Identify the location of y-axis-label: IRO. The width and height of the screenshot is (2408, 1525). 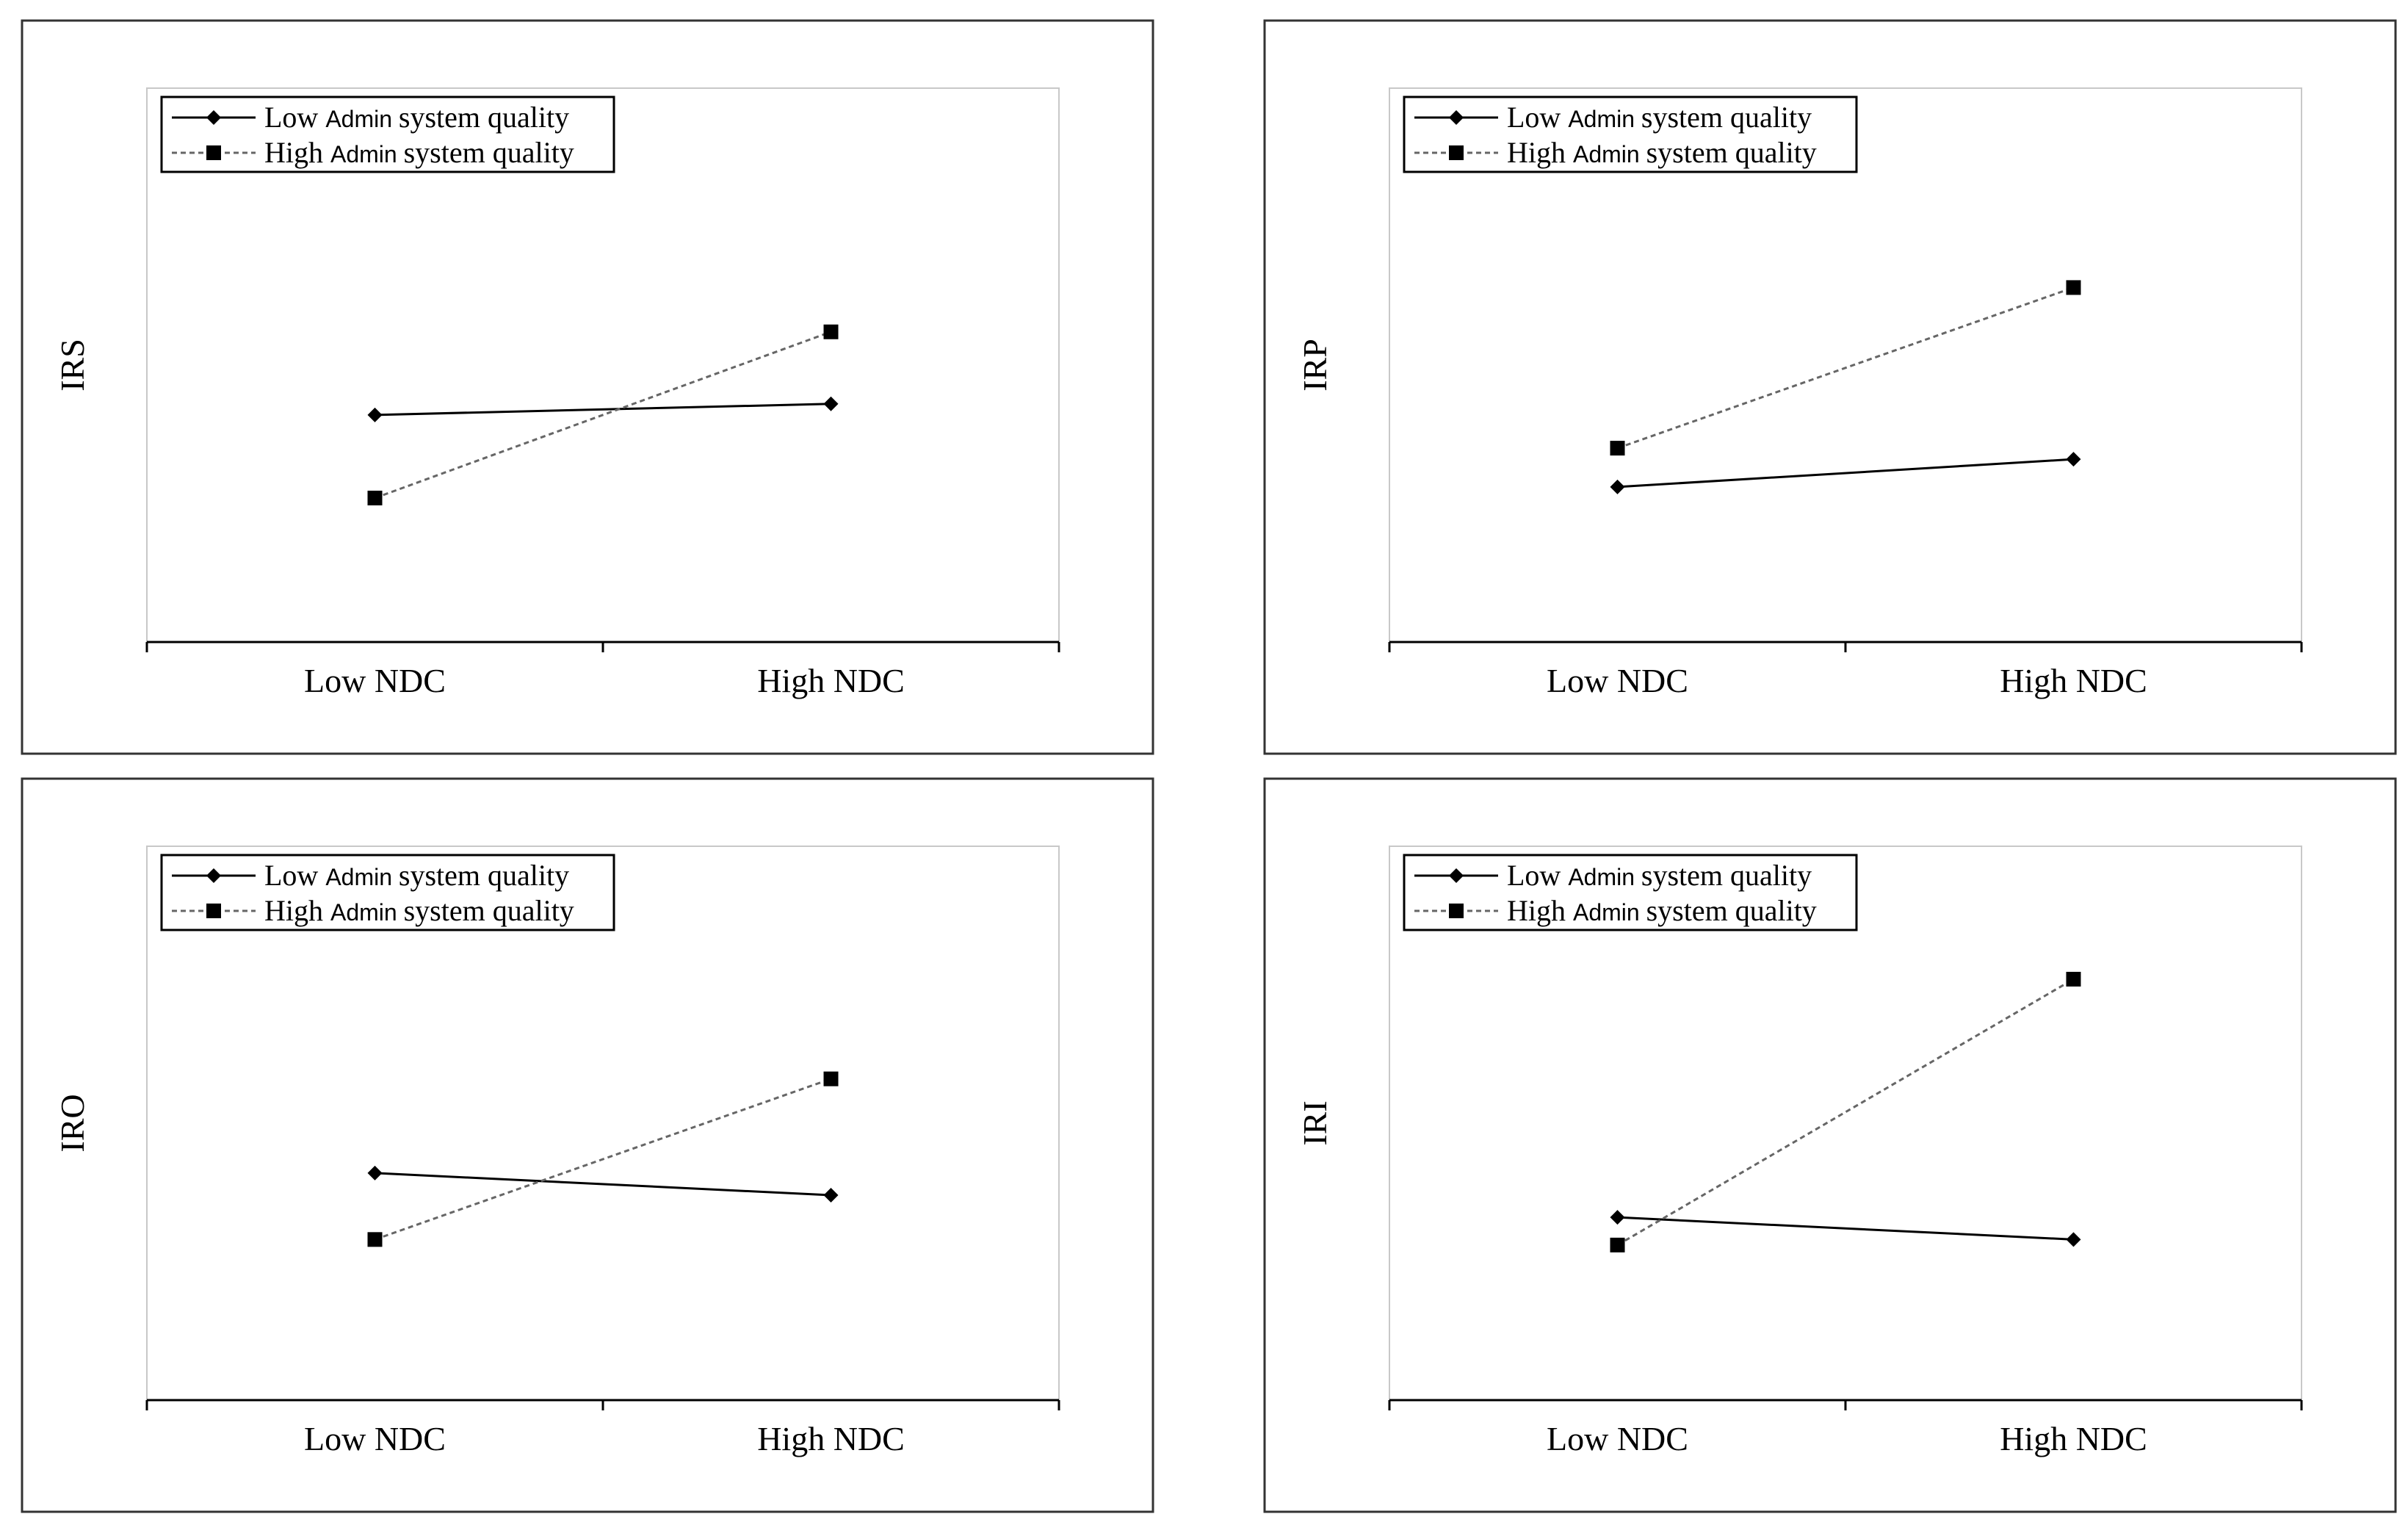
(72, 1123).